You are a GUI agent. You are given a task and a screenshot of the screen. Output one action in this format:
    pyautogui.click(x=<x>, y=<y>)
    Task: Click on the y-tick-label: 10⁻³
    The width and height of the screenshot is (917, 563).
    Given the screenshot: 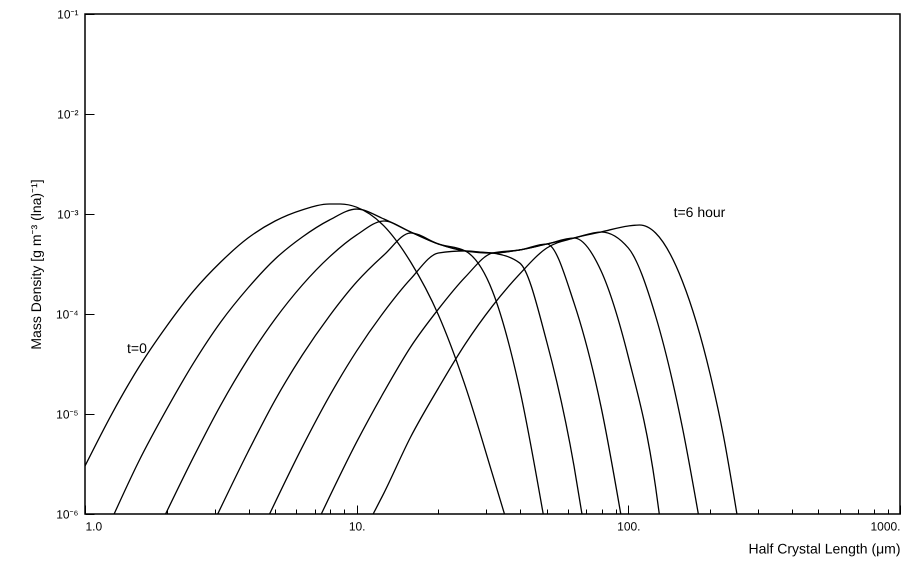 What is the action you would take?
    pyautogui.click(x=68, y=215)
    